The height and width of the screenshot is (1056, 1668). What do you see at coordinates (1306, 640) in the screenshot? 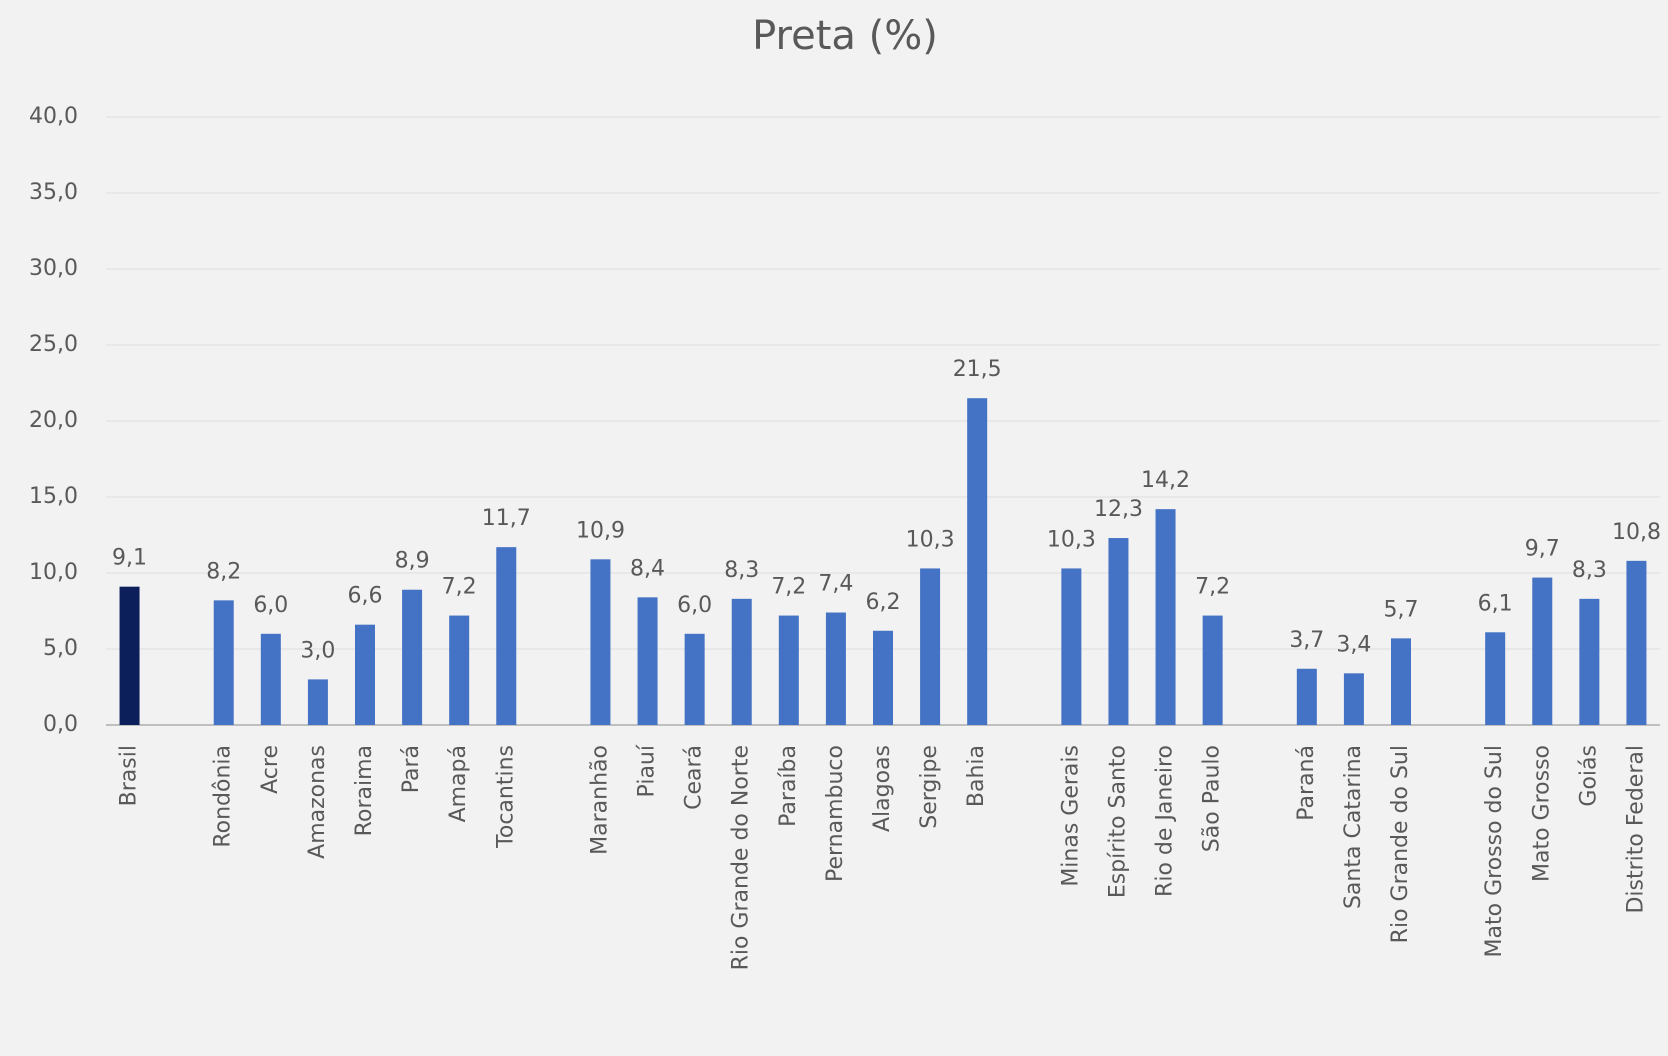
I see `data-label: 3,7` at bounding box center [1306, 640].